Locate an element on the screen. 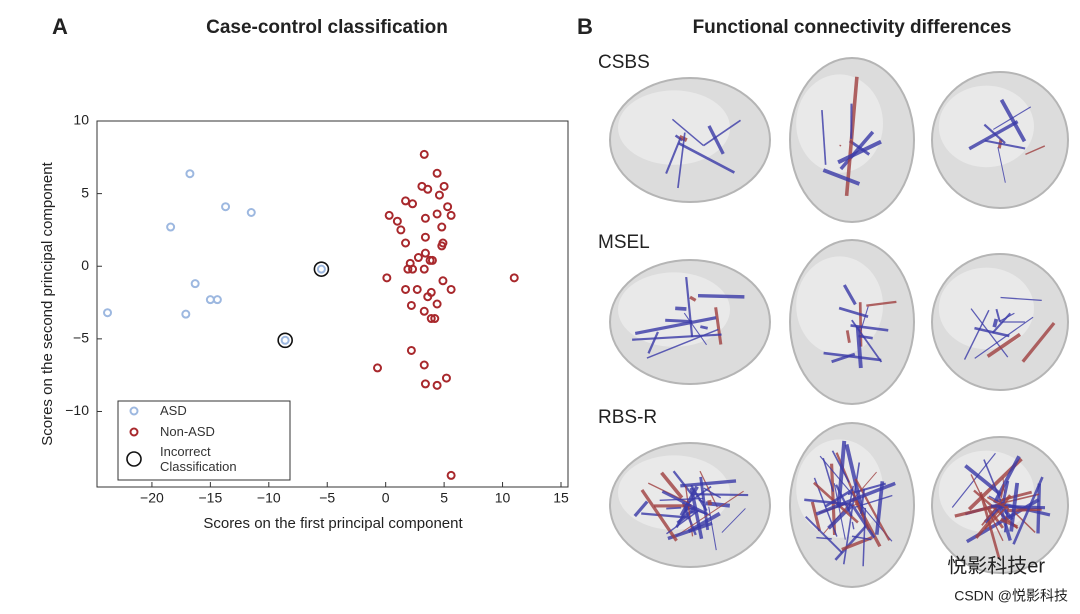 The image size is (1080, 614). chart-title: Case-control classification is located at coordinates (327, 27).